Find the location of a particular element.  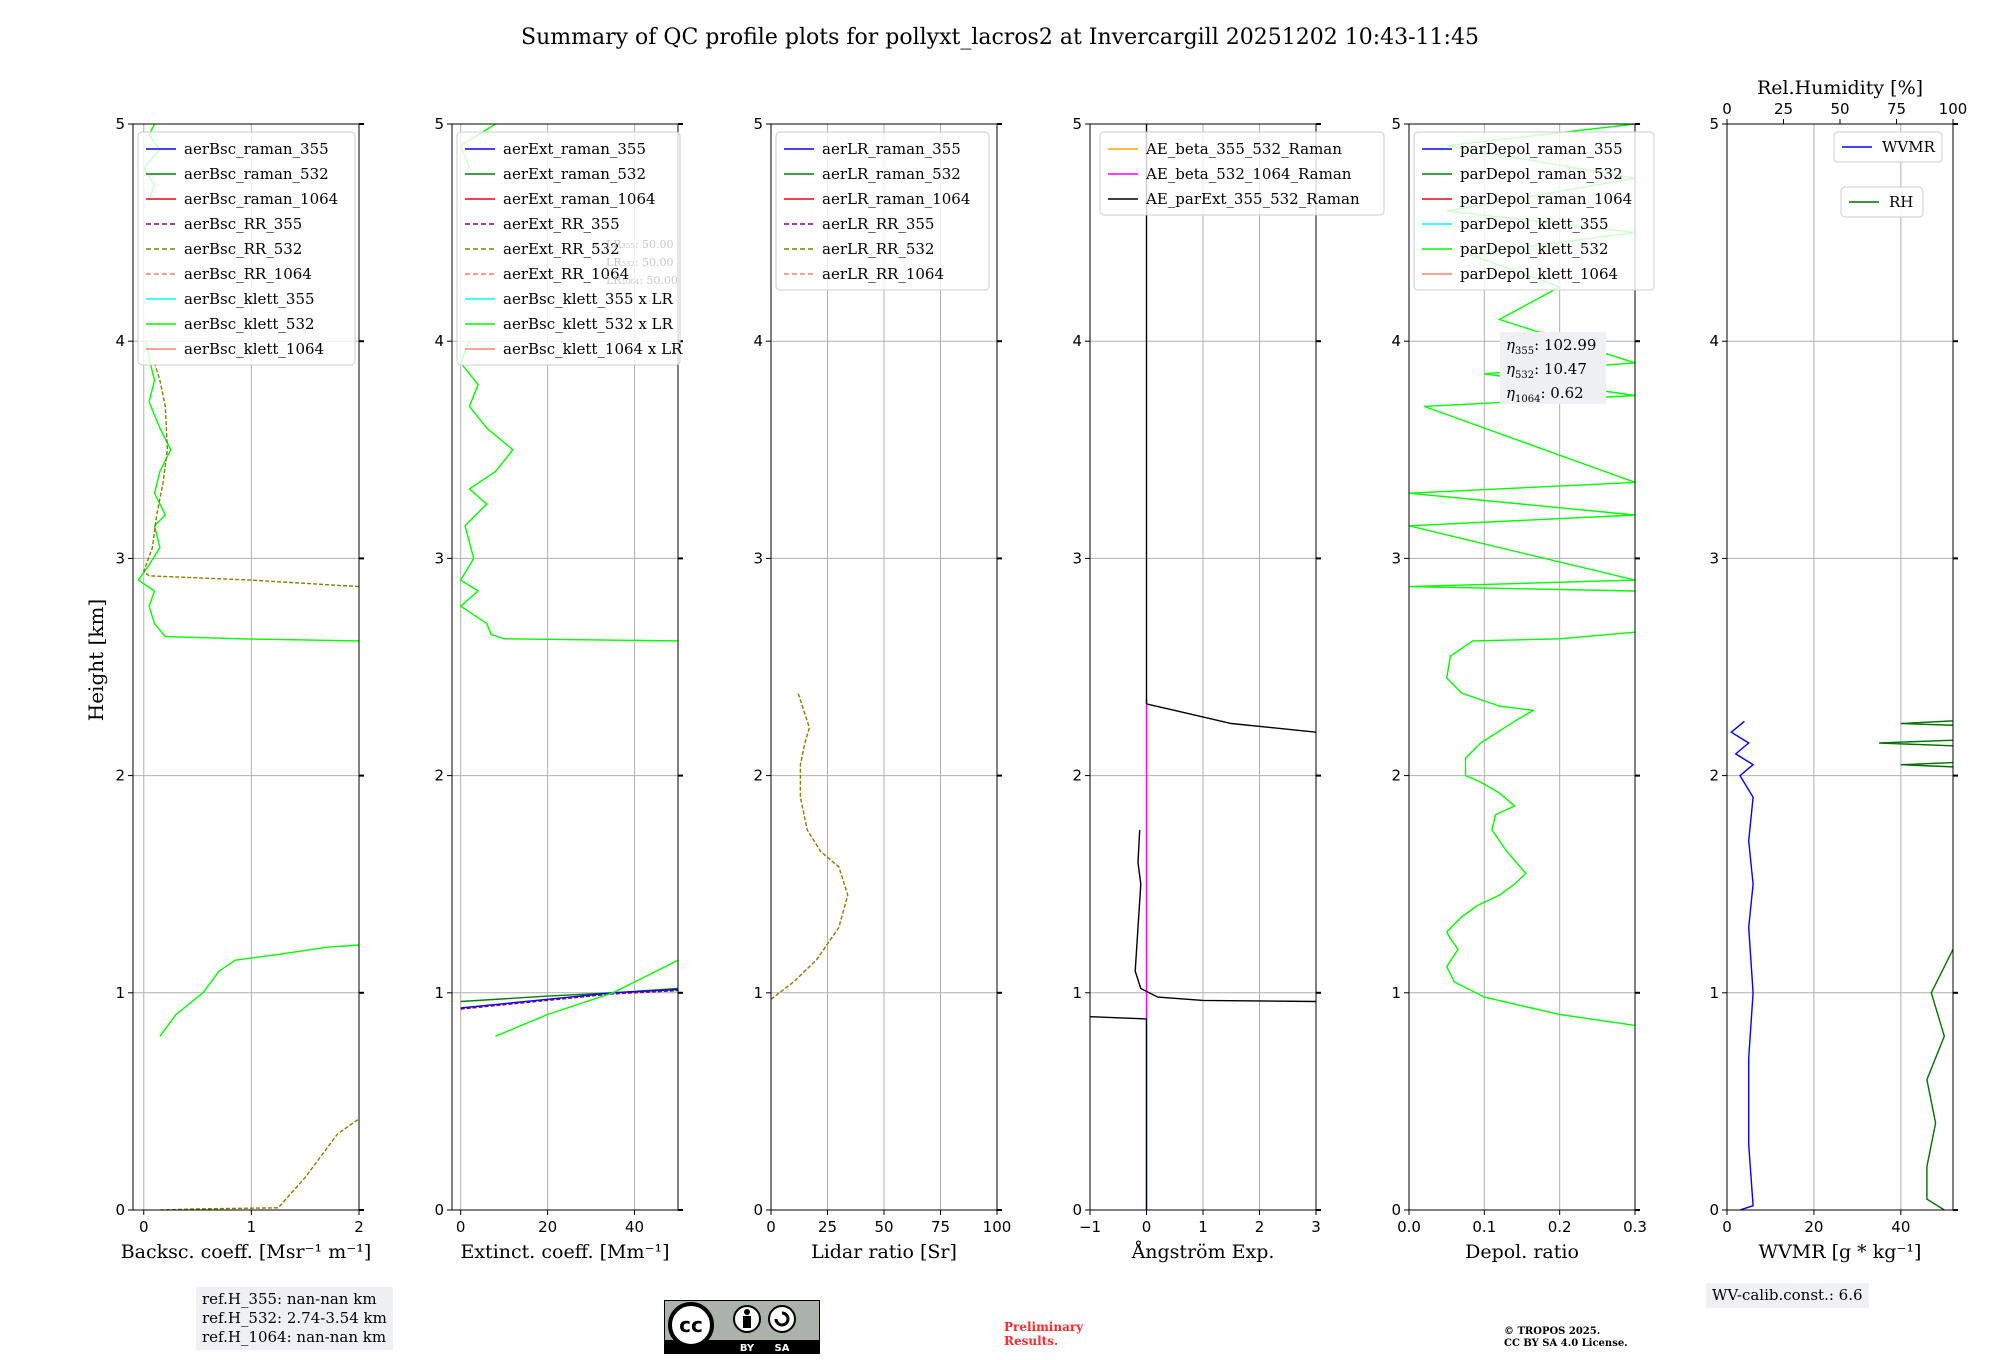

xtick-label-depol-1: 0.1 is located at coordinates (1484, 1227).